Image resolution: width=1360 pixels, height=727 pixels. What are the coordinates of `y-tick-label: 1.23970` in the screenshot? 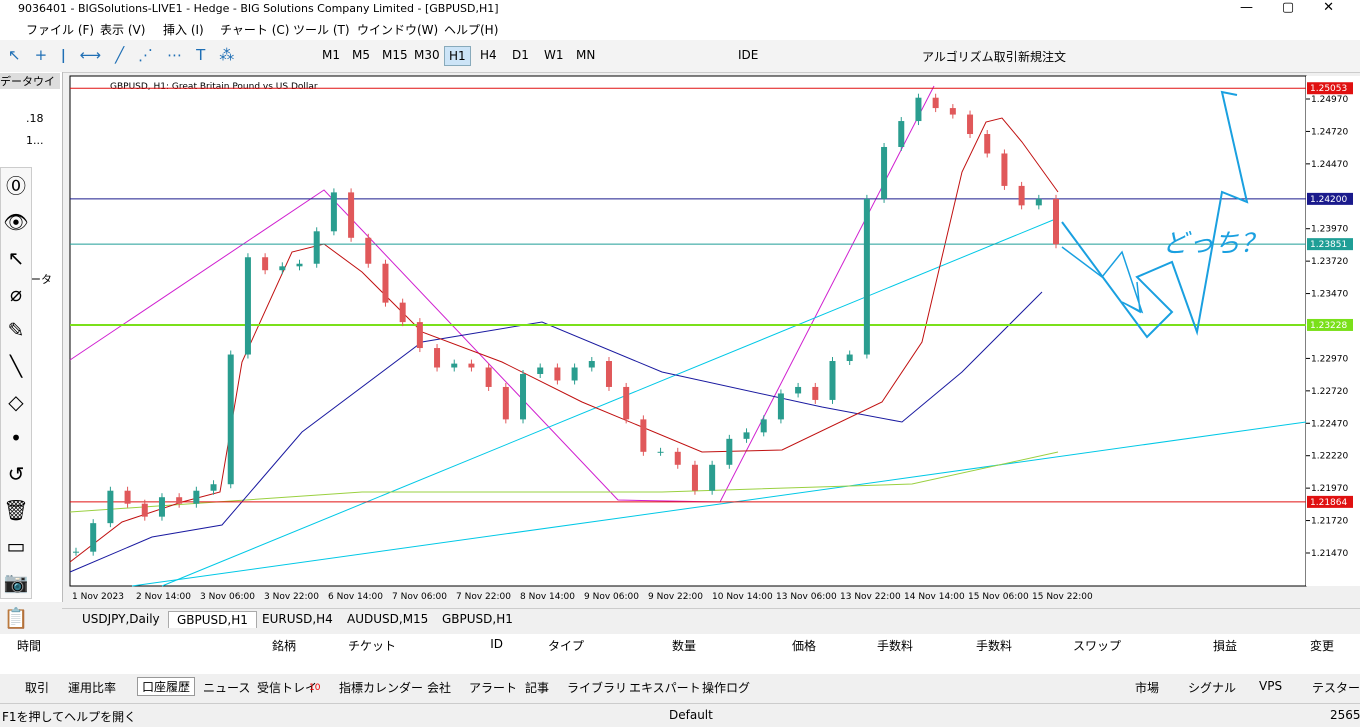 It's located at (1329, 230).